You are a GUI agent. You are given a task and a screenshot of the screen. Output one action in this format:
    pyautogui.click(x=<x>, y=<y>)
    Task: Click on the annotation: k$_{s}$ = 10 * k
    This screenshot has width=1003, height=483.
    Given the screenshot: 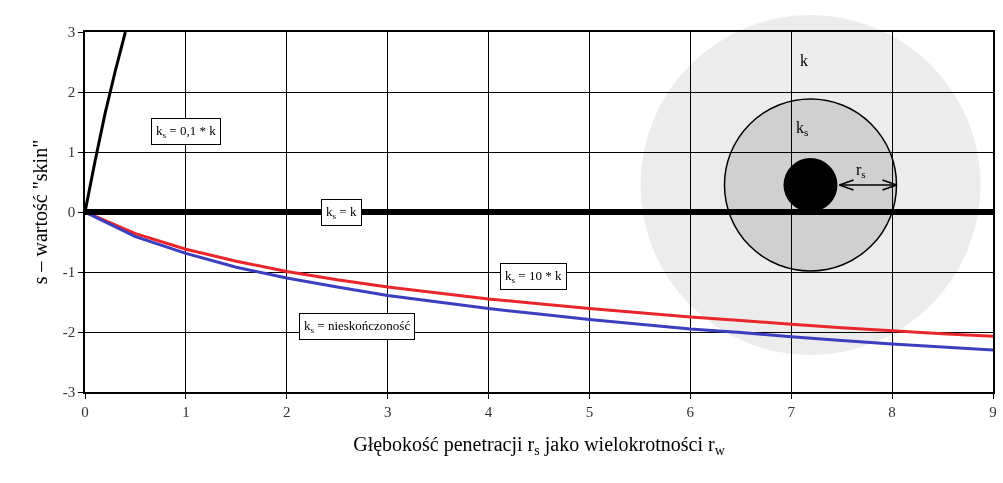 What is the action you would take?
    pyautogui.click(x=533, y=276)
    